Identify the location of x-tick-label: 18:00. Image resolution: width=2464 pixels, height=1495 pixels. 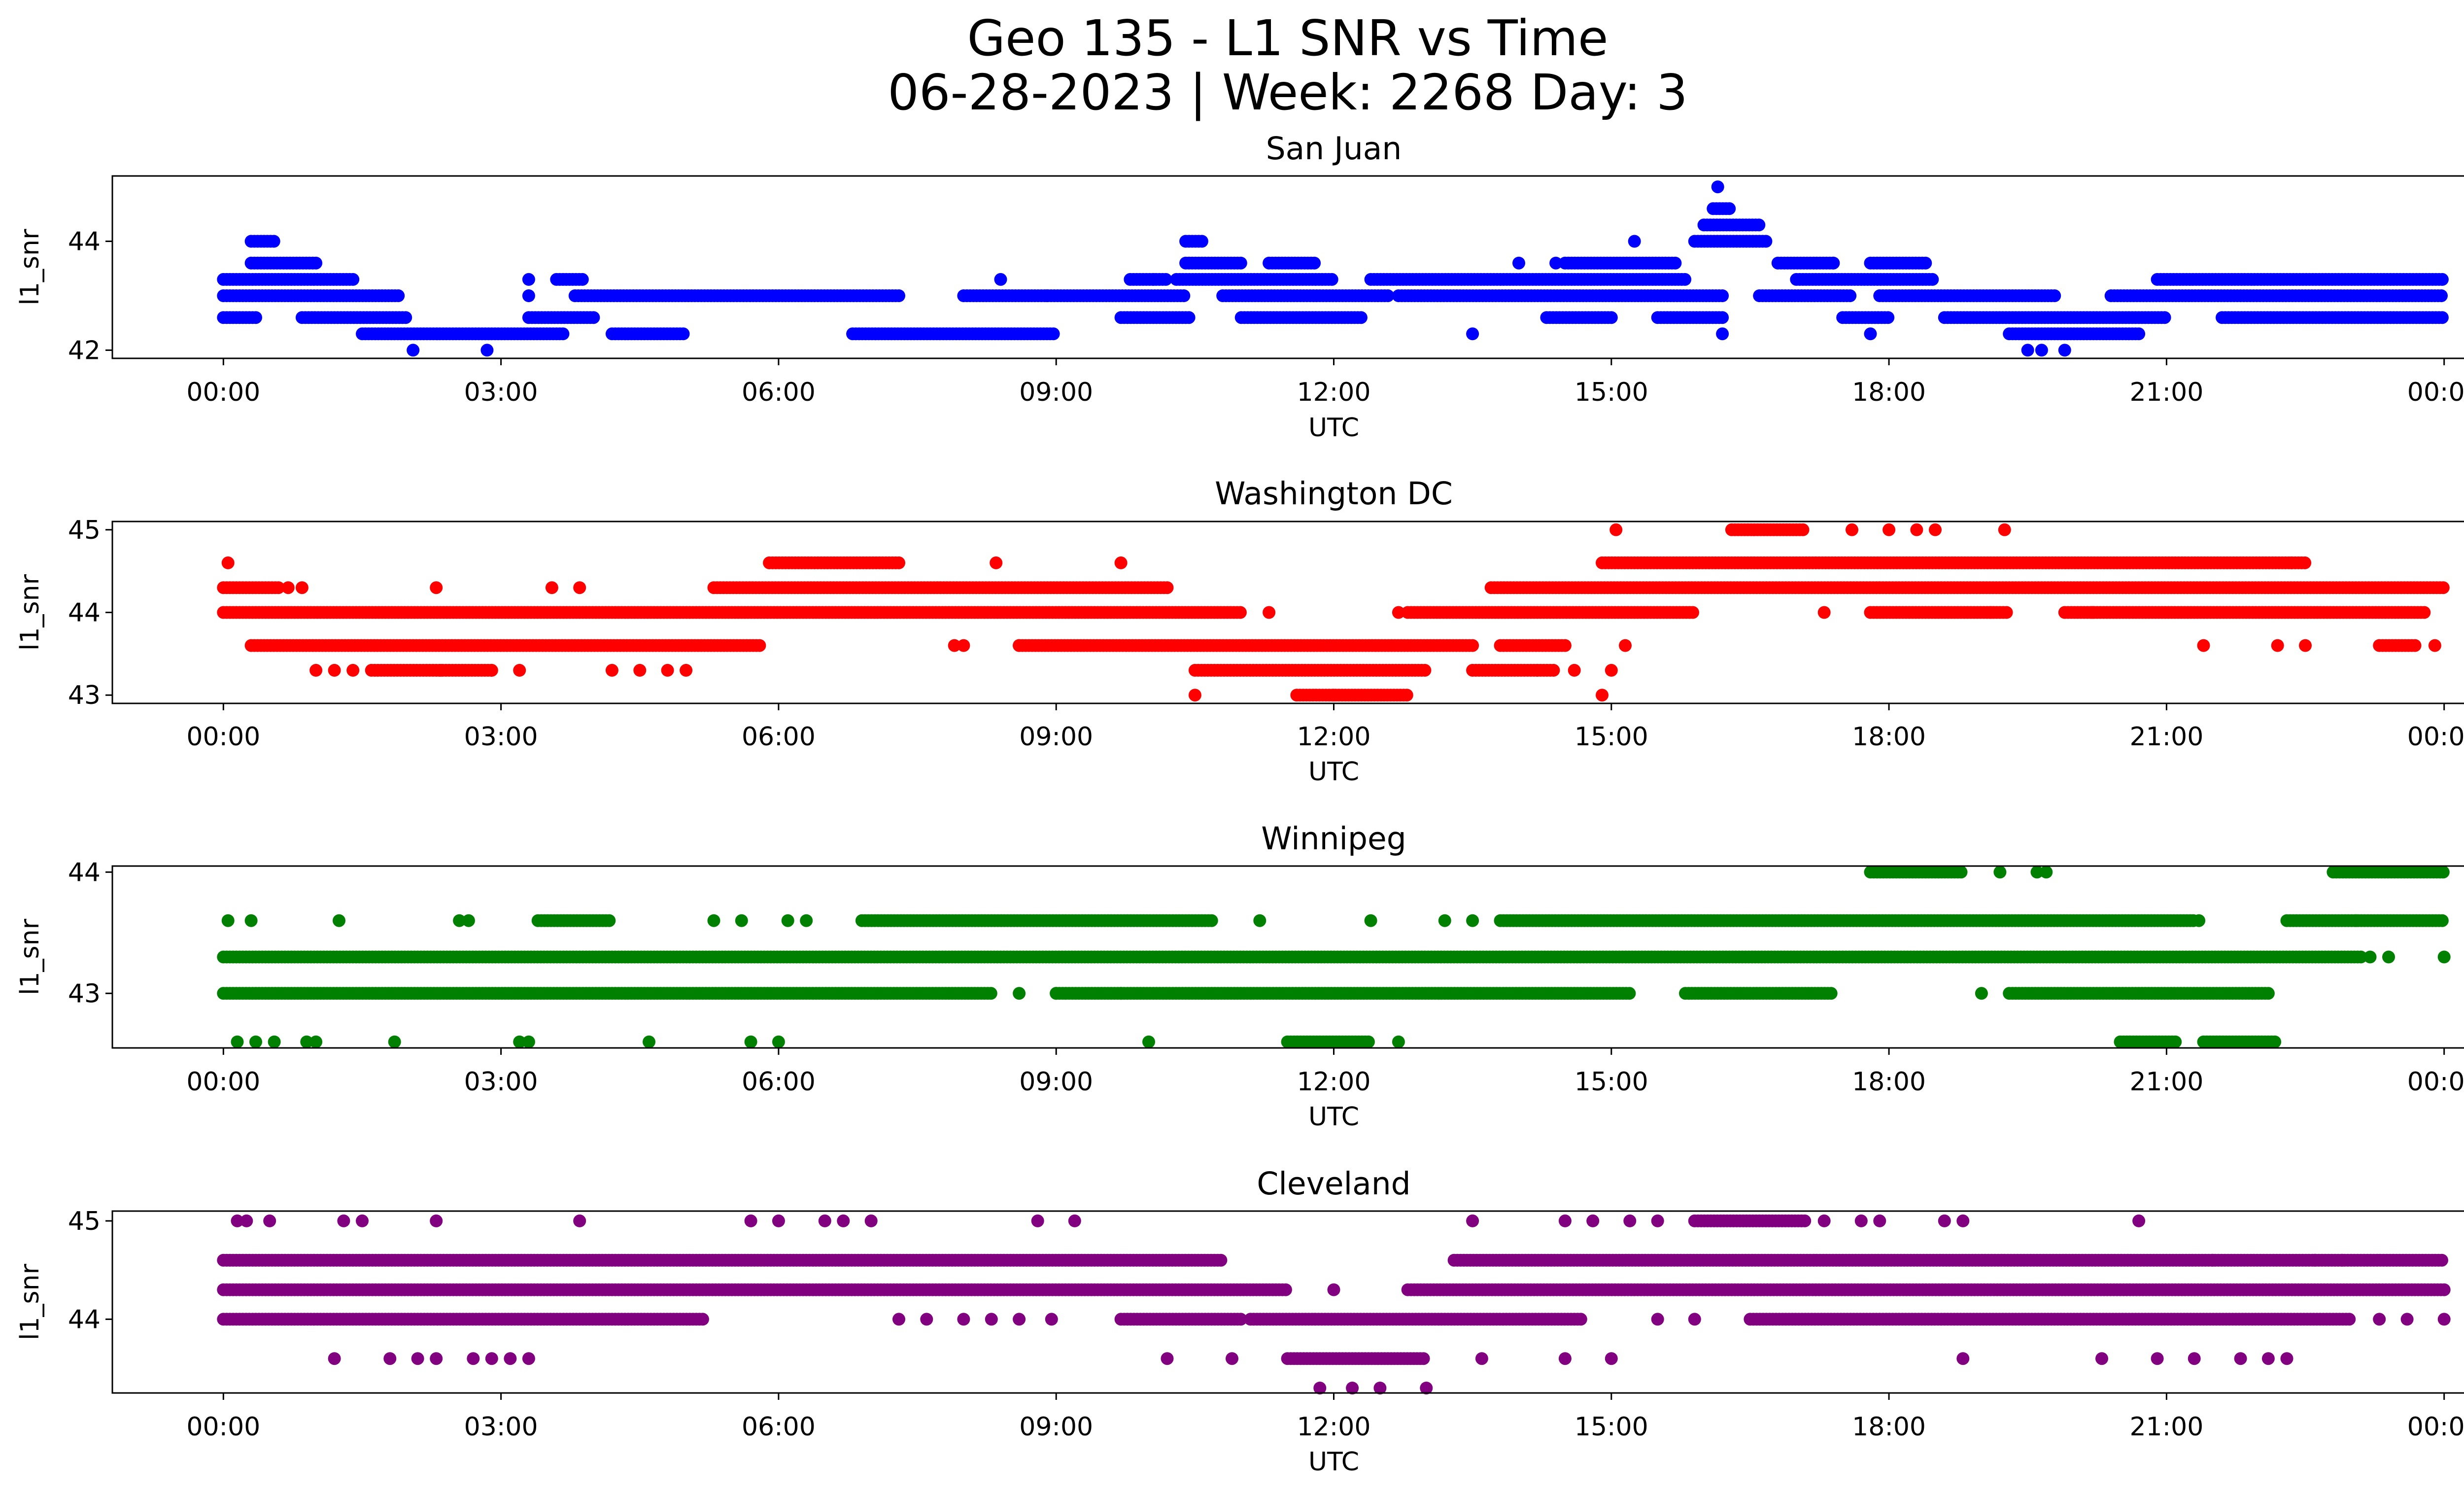
(1889, 737).